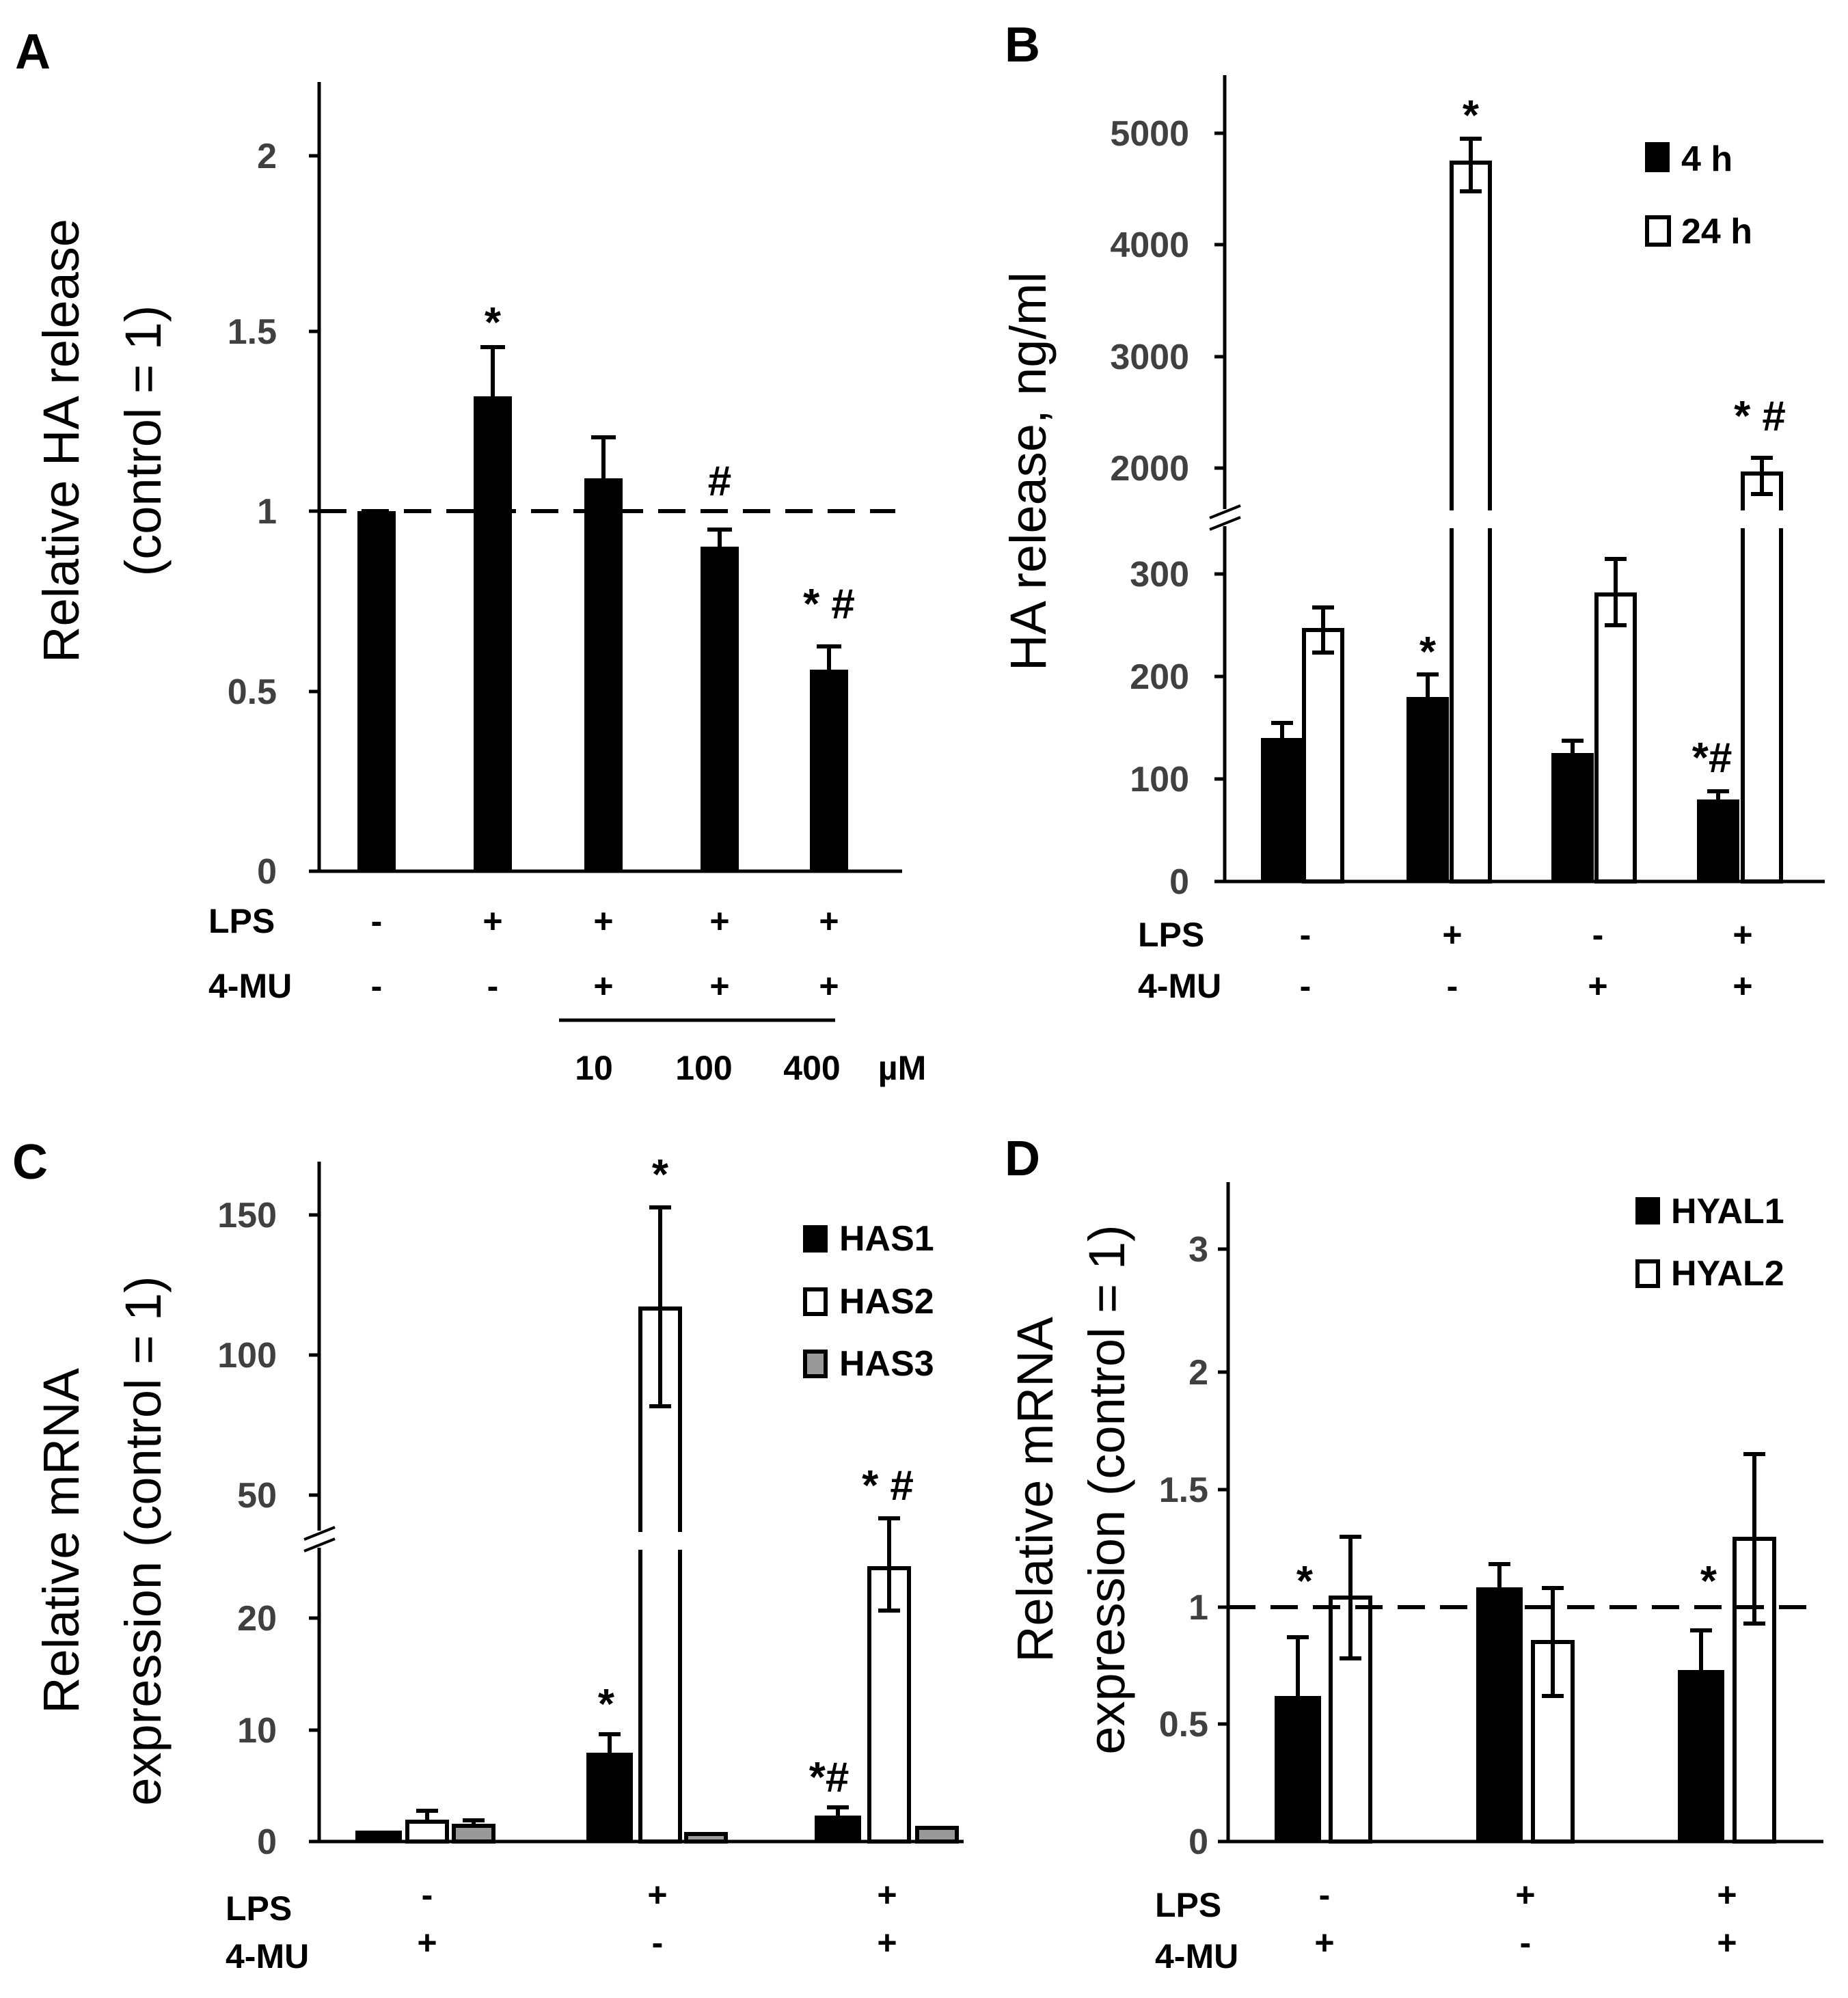 The image size is (1848, 1998). What do you see at coordinates (1742, 986) in the screenshot?
I see `panel-b-4mu-4: +` at bounding box center [1742, 986].